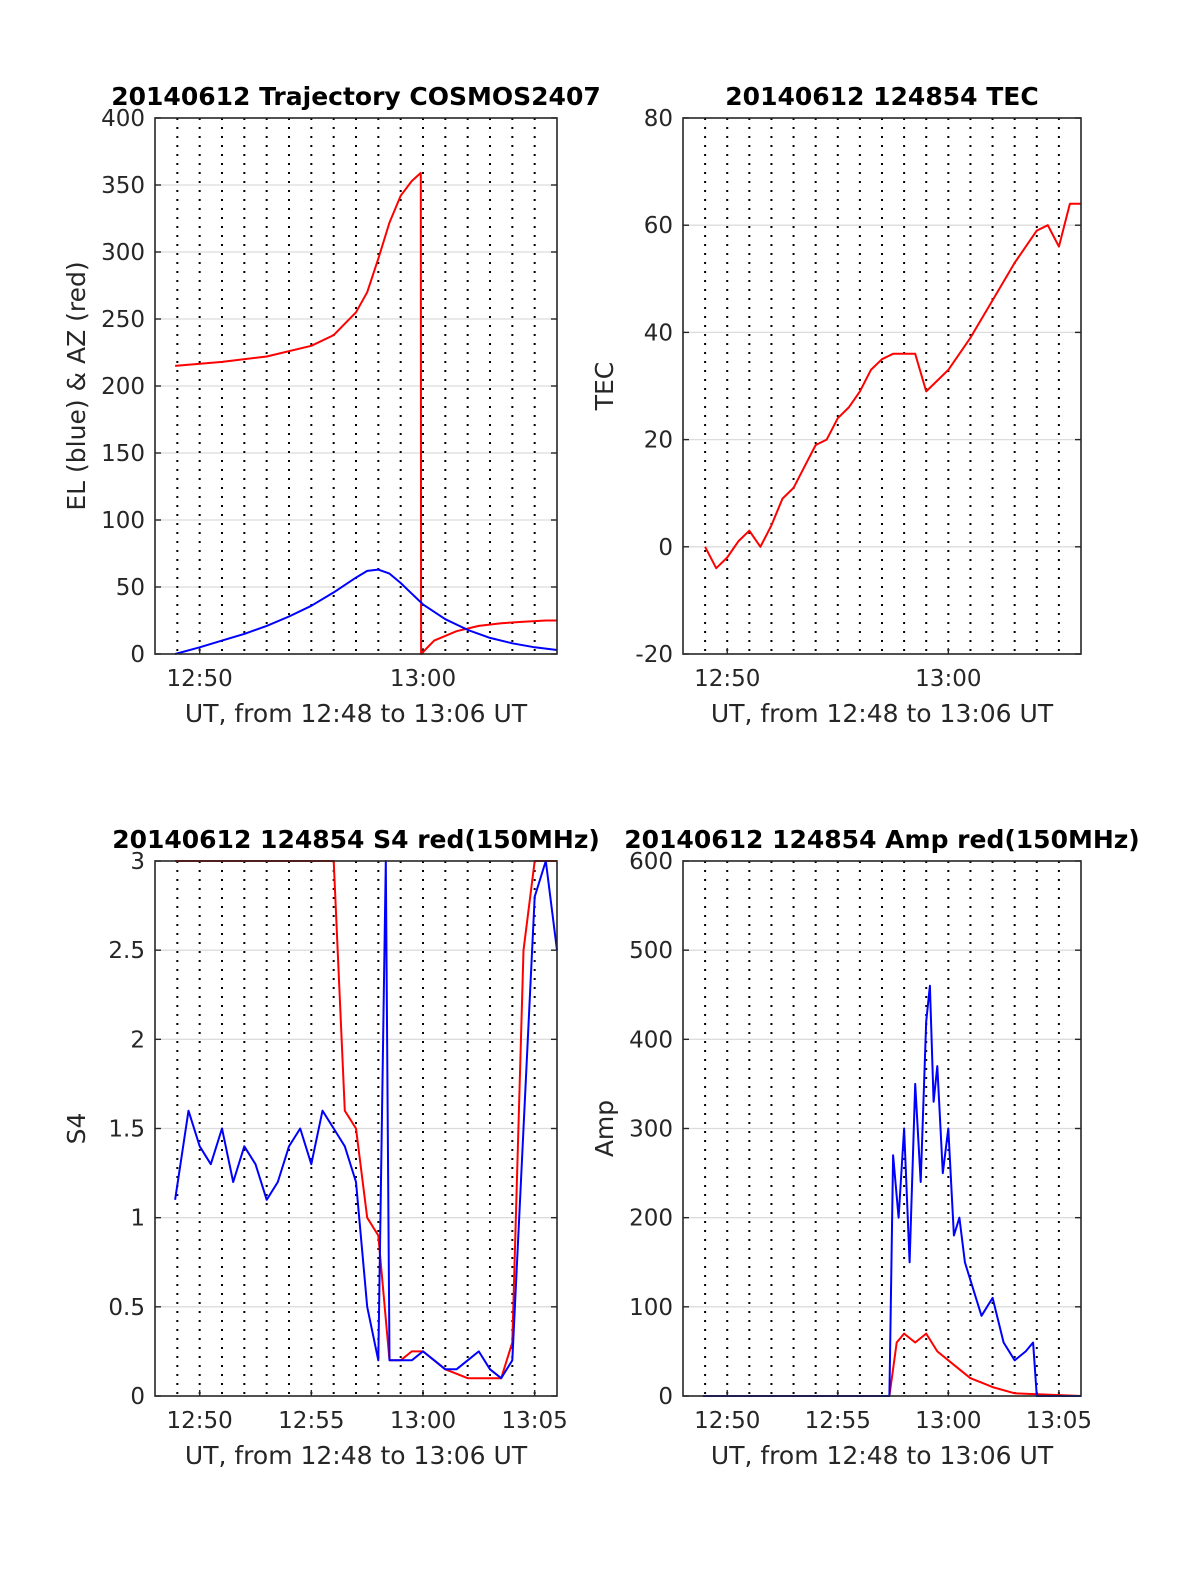  I want to click on y-tick-label: 50, so click(130, 588).